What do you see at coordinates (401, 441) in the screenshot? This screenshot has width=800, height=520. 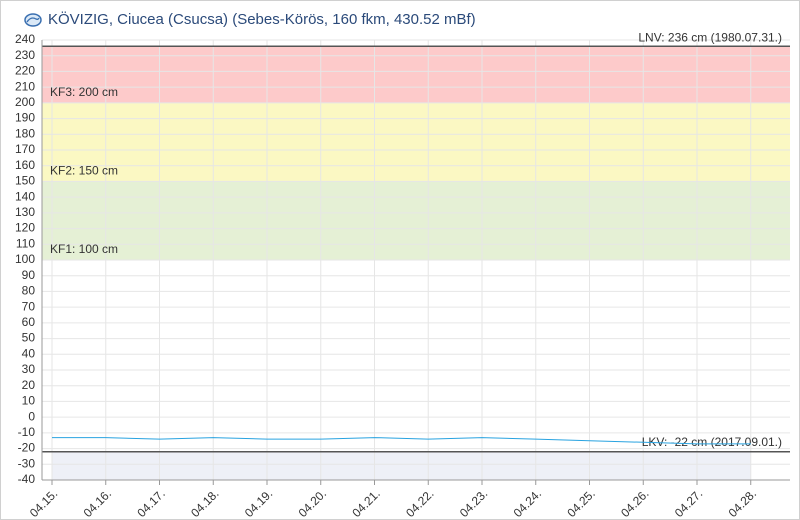 I see `data-line` at bounding box center [401, 441].